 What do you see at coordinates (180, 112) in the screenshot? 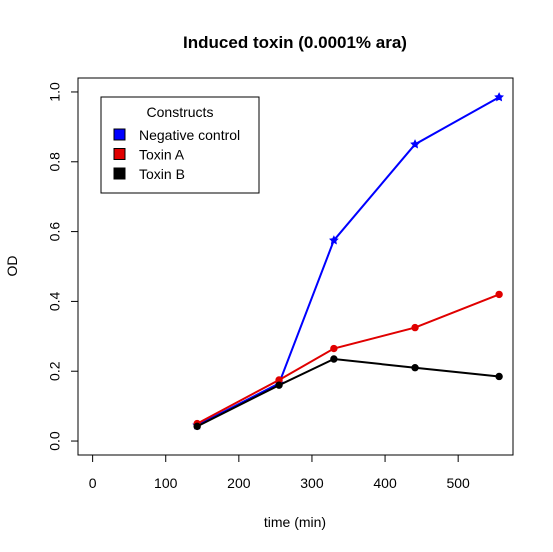
I see `legend-title: Constructs` at bounding box center [180, 112].